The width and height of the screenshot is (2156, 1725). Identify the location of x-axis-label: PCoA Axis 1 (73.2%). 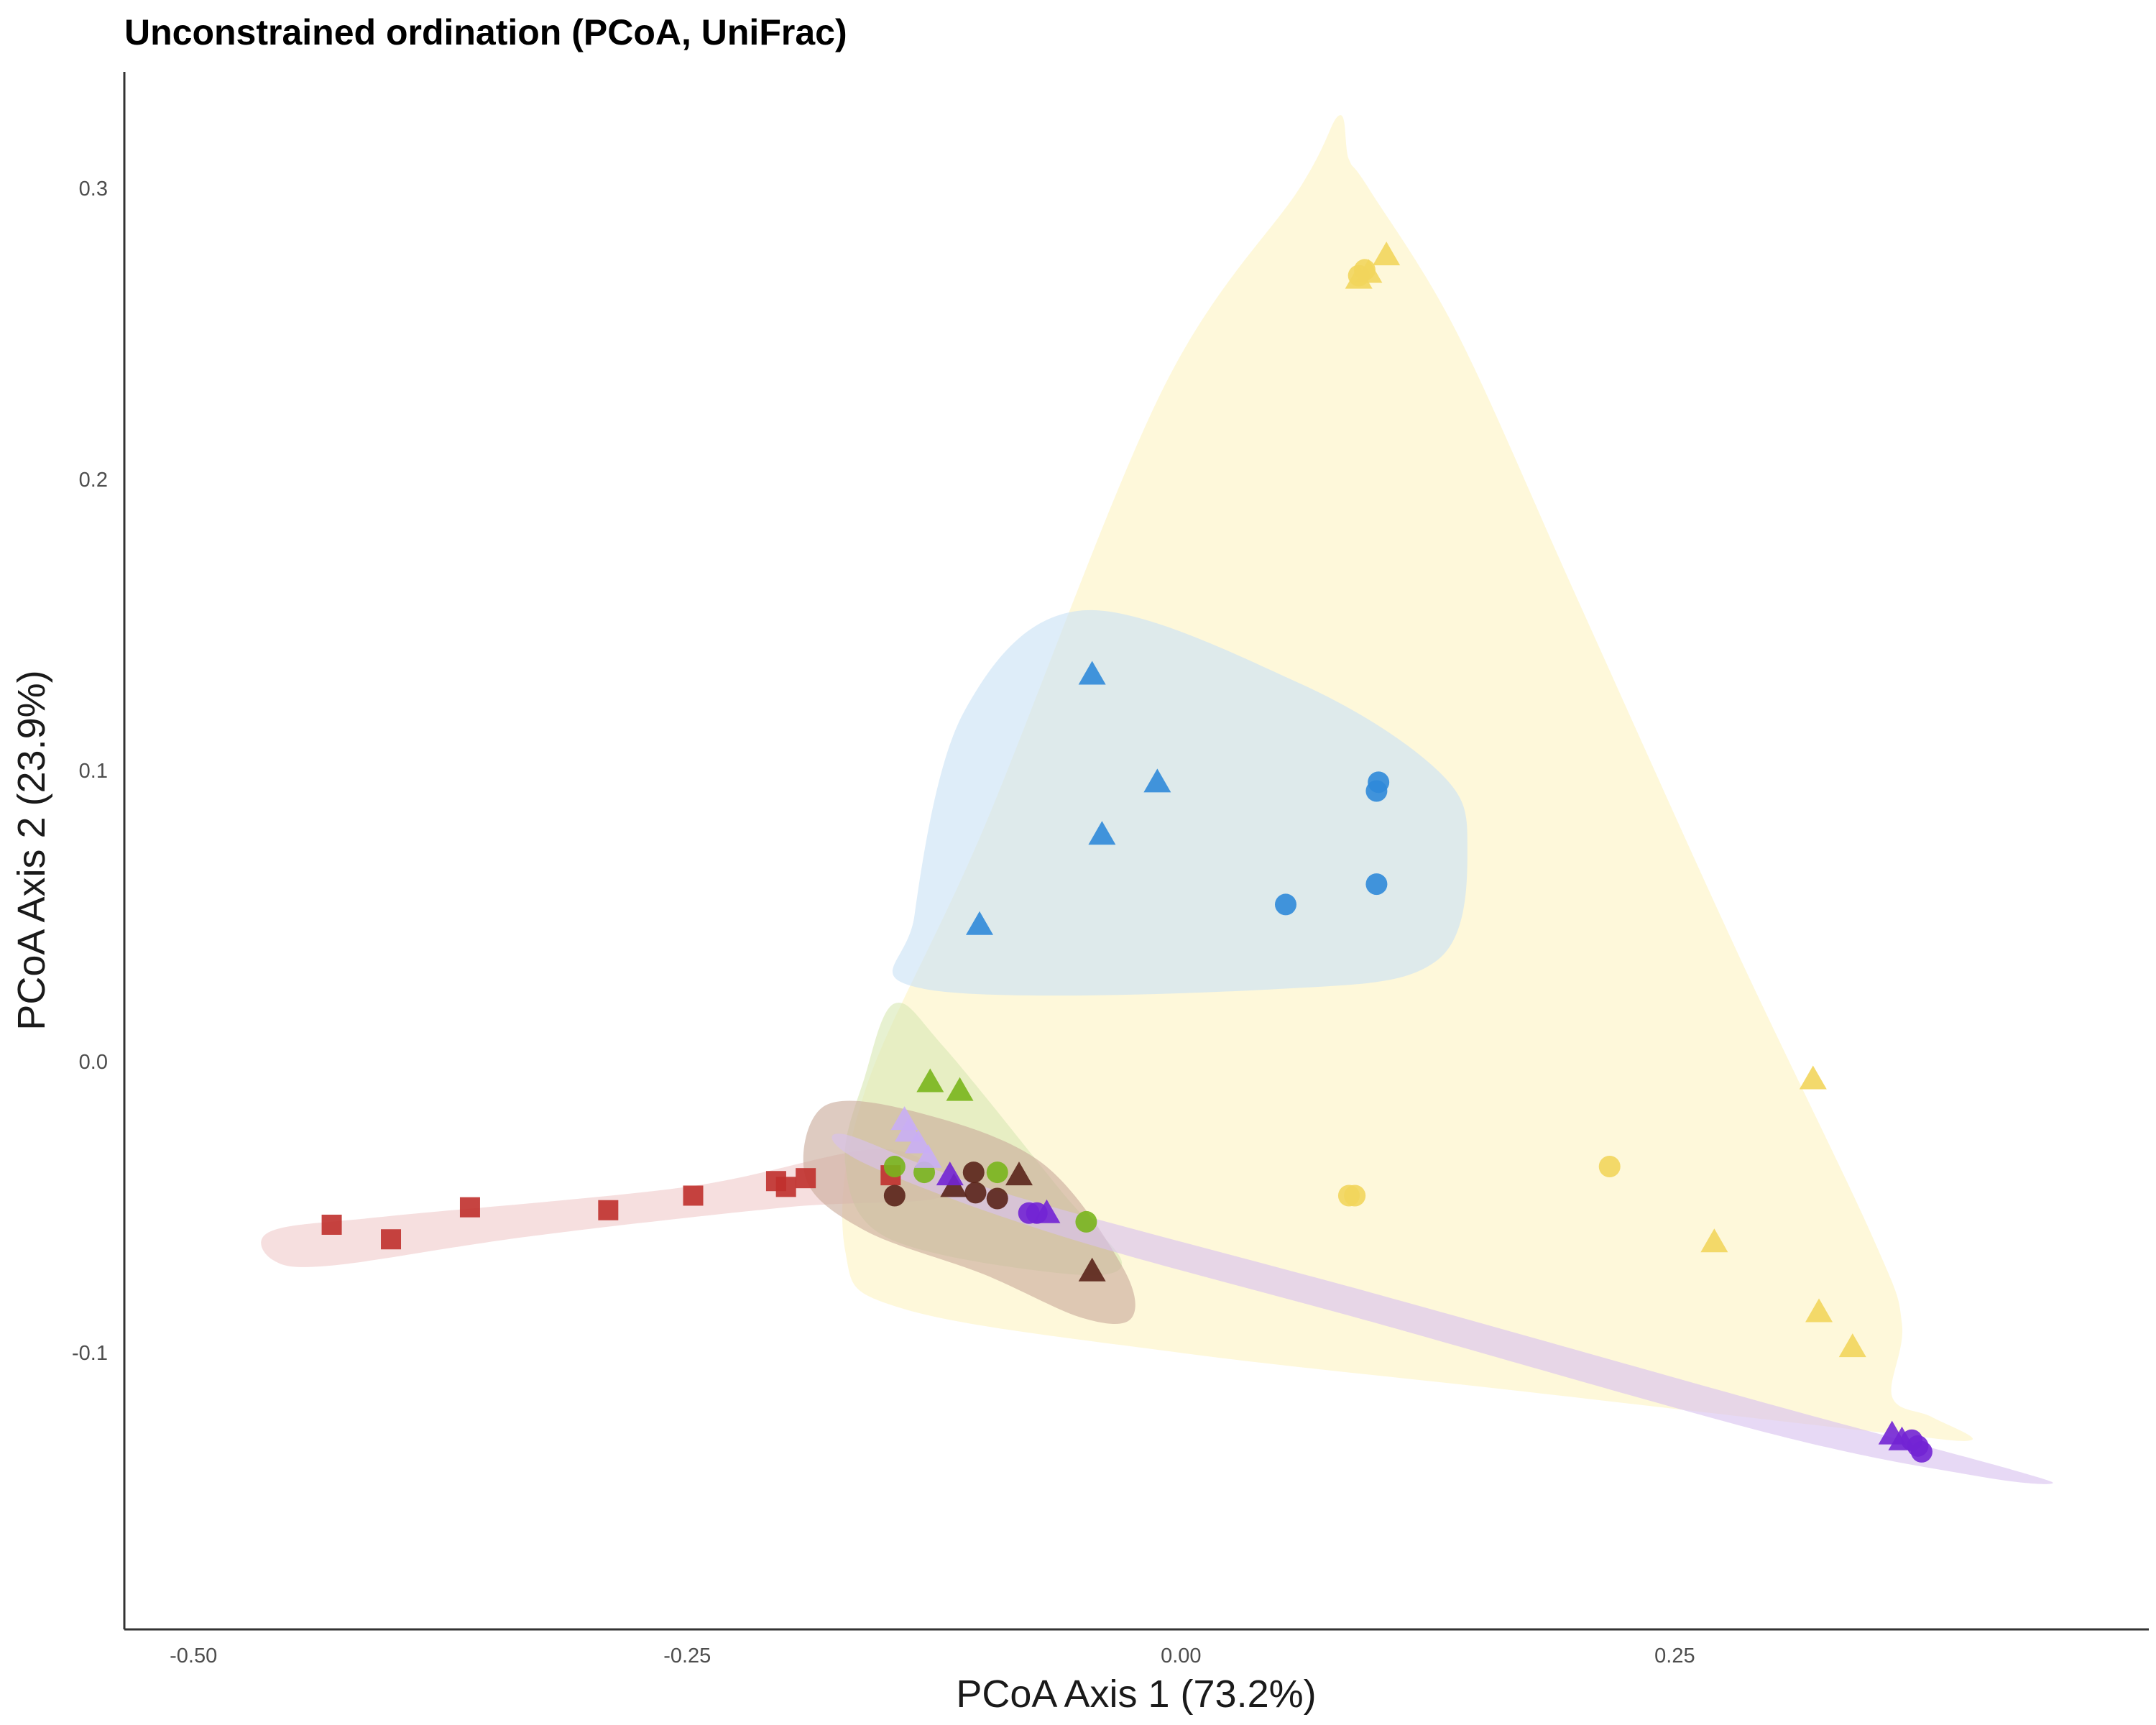
(1136, 1694).